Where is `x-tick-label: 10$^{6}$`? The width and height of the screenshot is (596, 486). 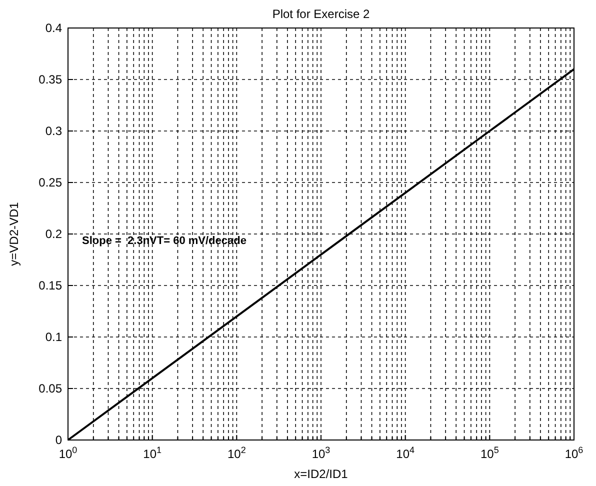 x-tick-label: 10$^{6}$ is located at coordinates (574, 453).